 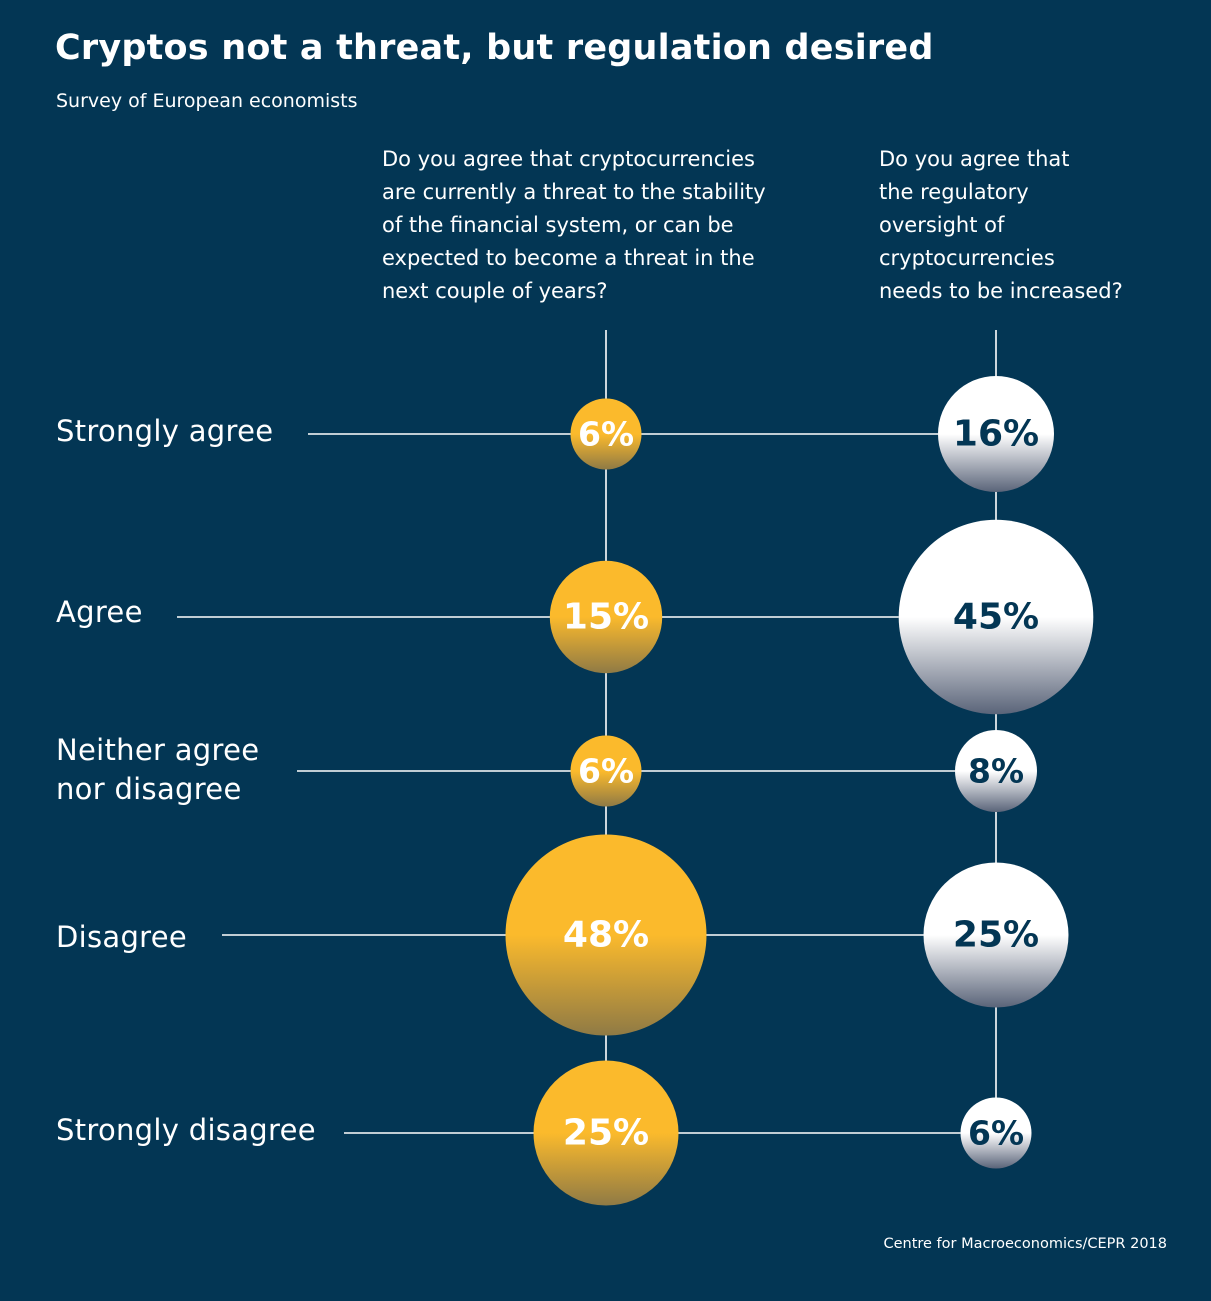 I want to click on question-threat-line: of the financial system, or can be, so click(x=558, y=225).